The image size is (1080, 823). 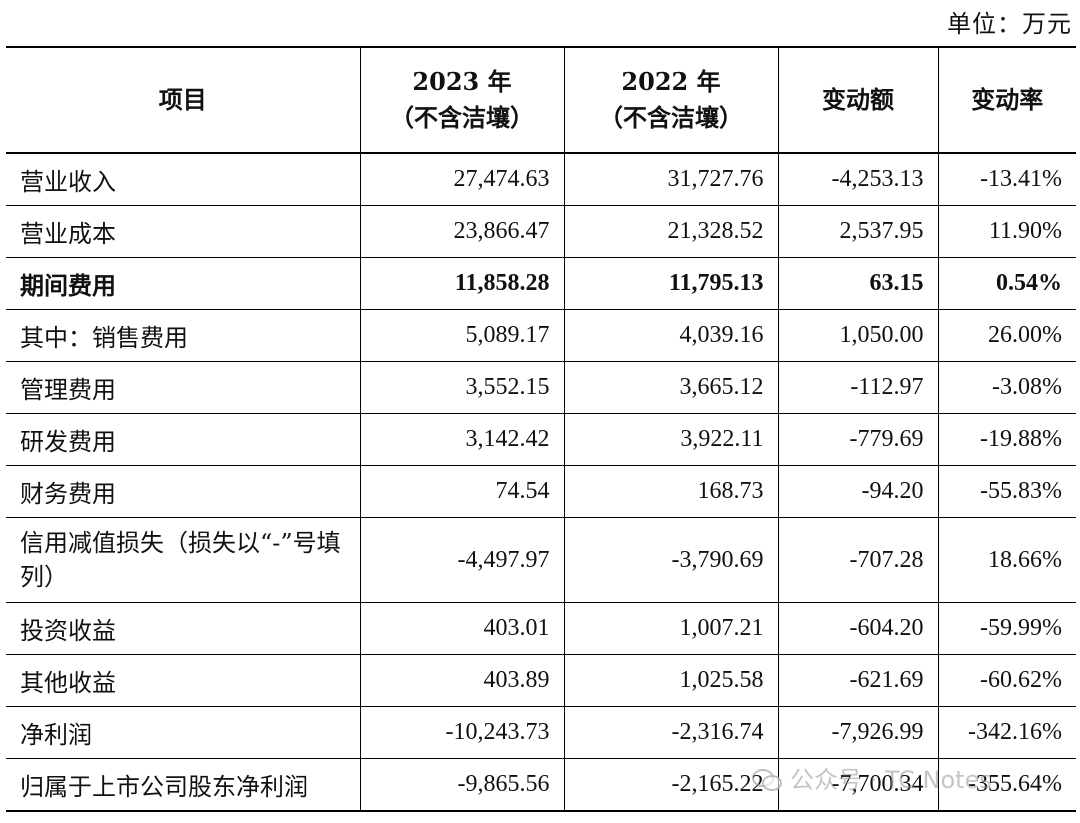 I want to click on row-item: 管理费用, so click(x=183, y=387).